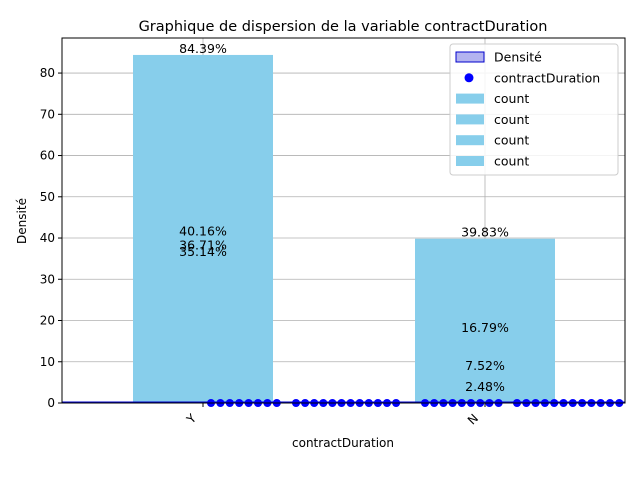 Image resolution: width=640 pixels, height=480 pixels. I want to click on data-label: 35.14%, so click(203, 251).